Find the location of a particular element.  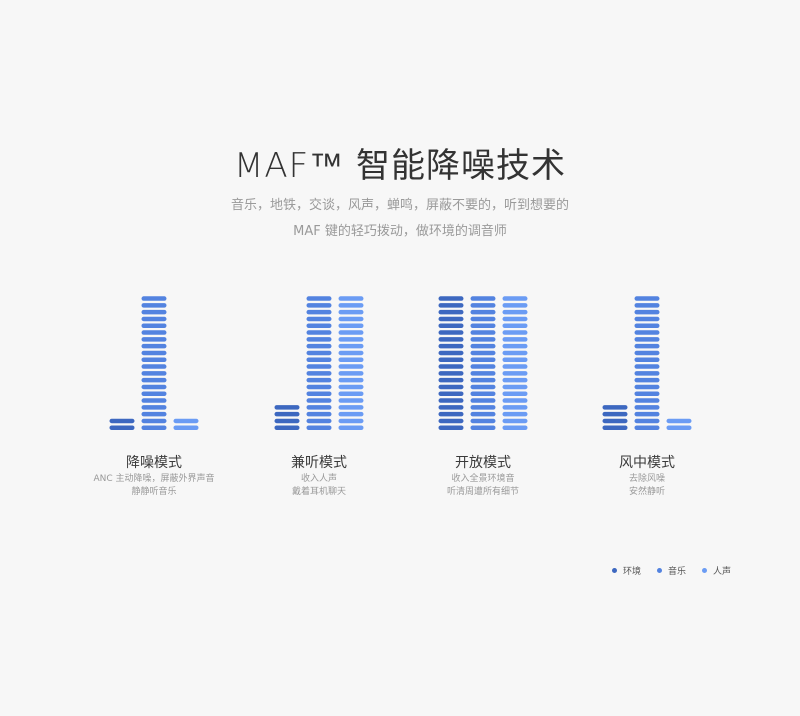

subtitle-line-2: MAF 键的轻巧拨动，做环境的调音师 is located at coordinates (400, 231).